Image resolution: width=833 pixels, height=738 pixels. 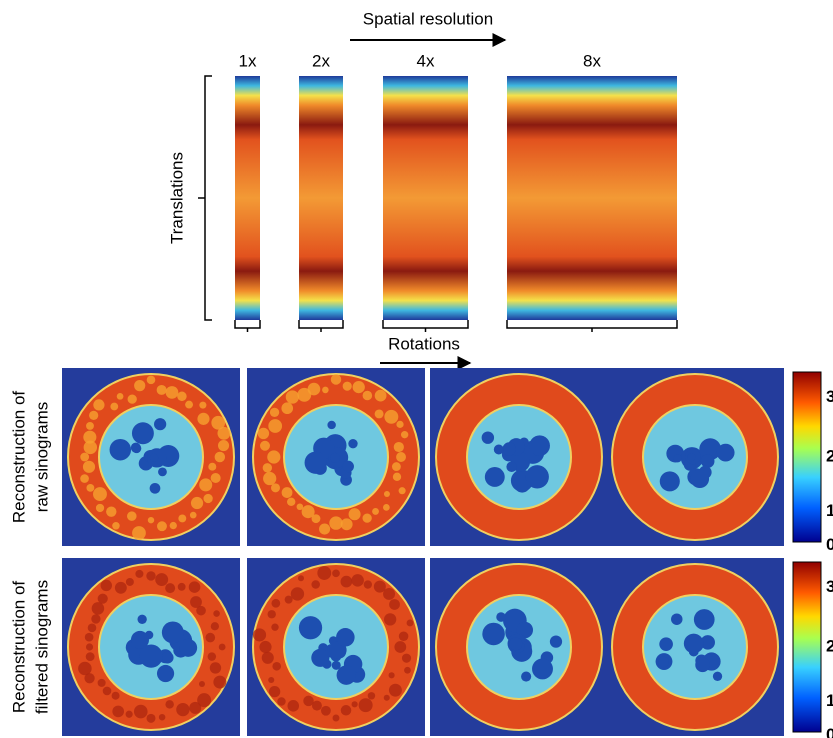 I want to click on colorbar-tick-label: 20, so click(x=829, y=455).